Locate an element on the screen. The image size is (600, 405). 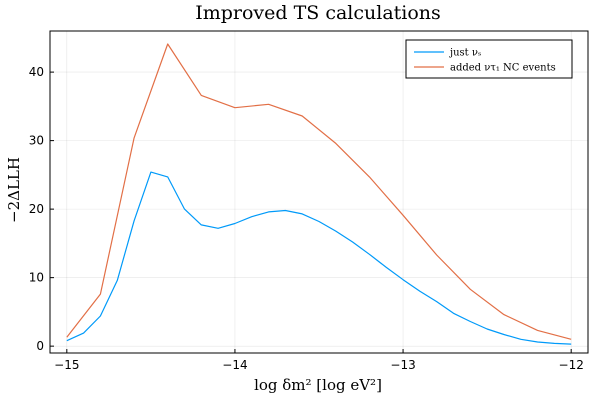
x-axis: −15 −14 −13 −12 is located at coordinates (319, 360).